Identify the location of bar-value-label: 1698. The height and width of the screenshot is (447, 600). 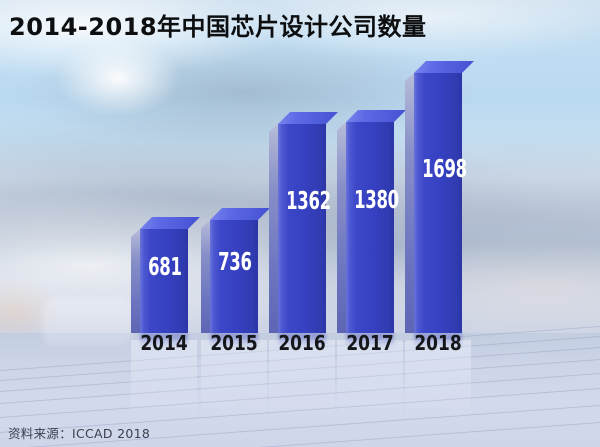
(444, 168).